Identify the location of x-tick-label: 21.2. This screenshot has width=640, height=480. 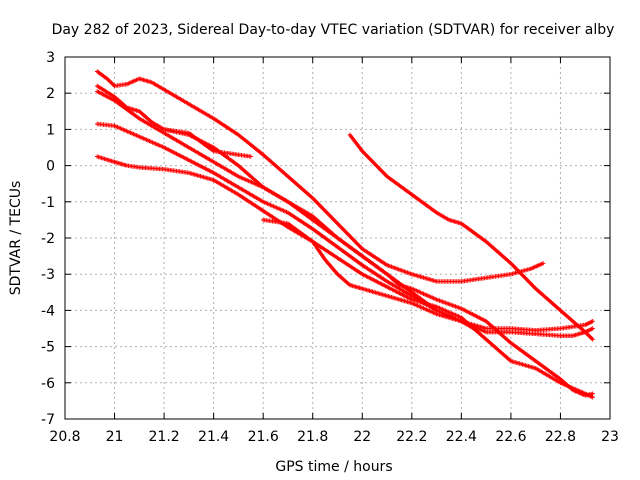
(164, 437).